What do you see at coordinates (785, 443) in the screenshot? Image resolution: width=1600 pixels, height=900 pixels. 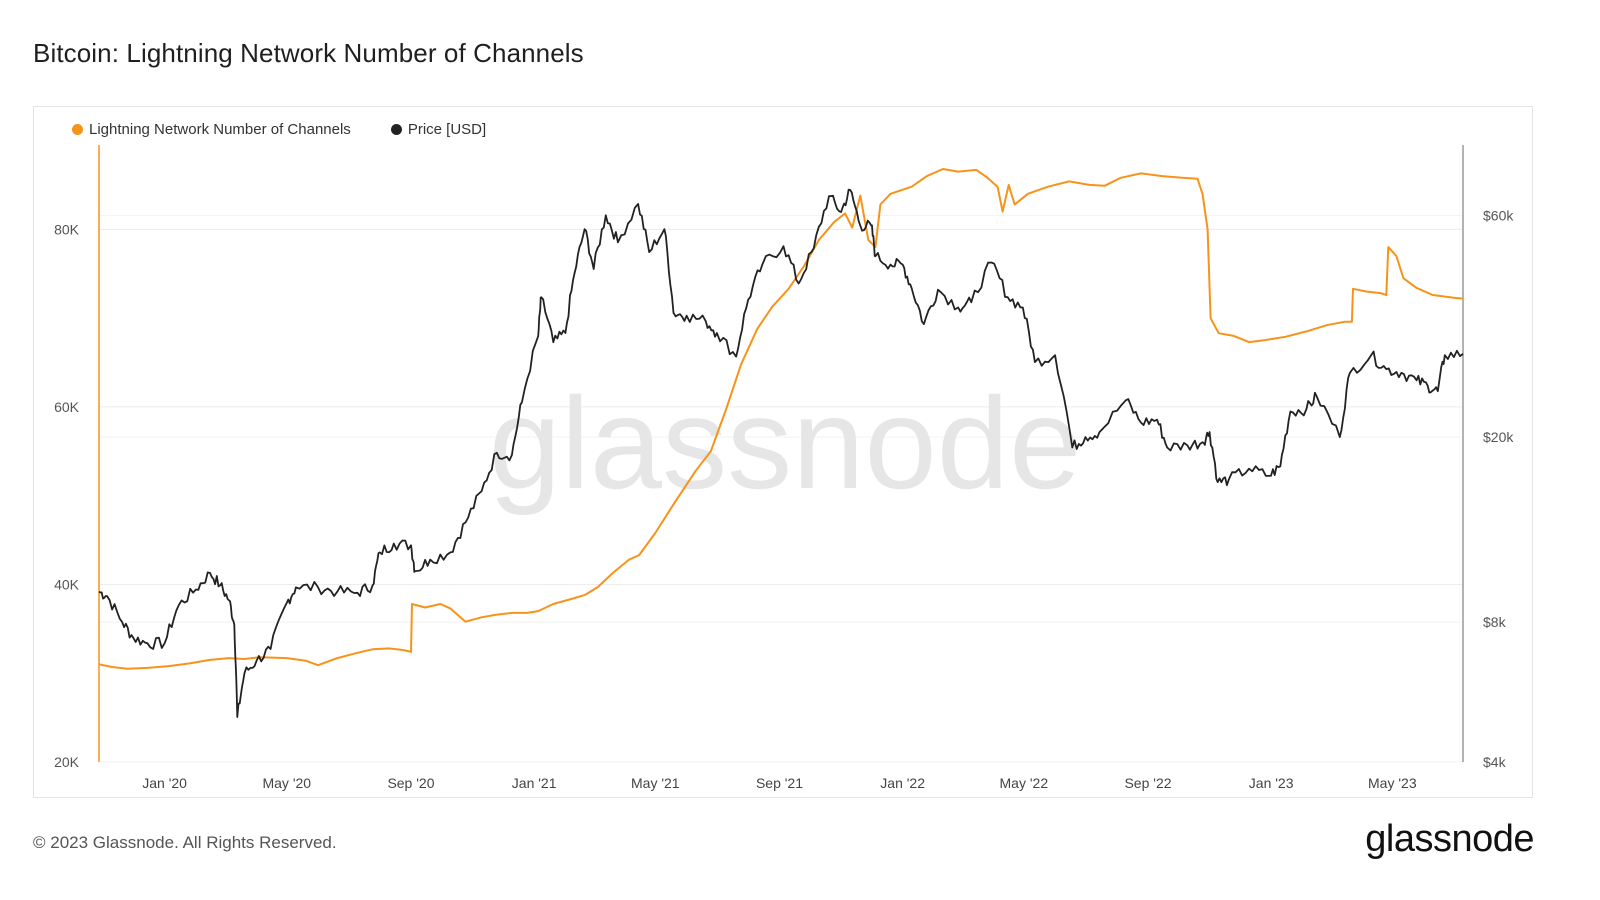 I see `watermark: glassnode` at bounding box center [785, 443].